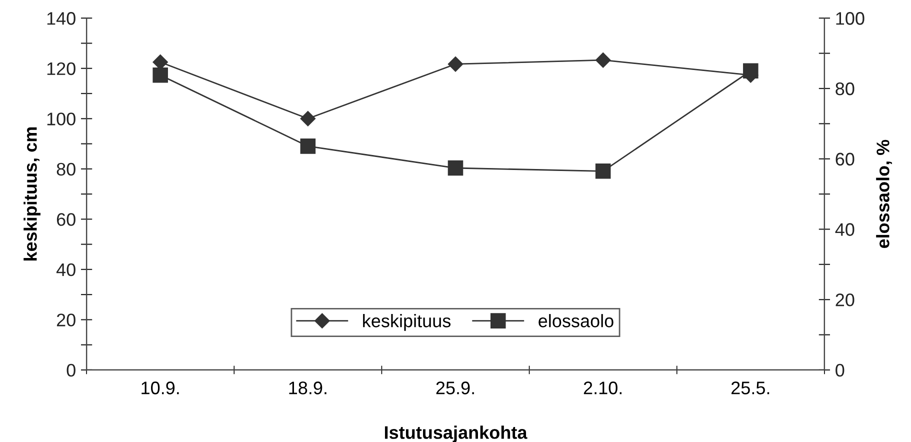 Image resolution: width=911 pixels, height=442 pixels. Describe the element at coordinates (61, 69) in the screenshot. I see `y-tick-label: 120` at that location.